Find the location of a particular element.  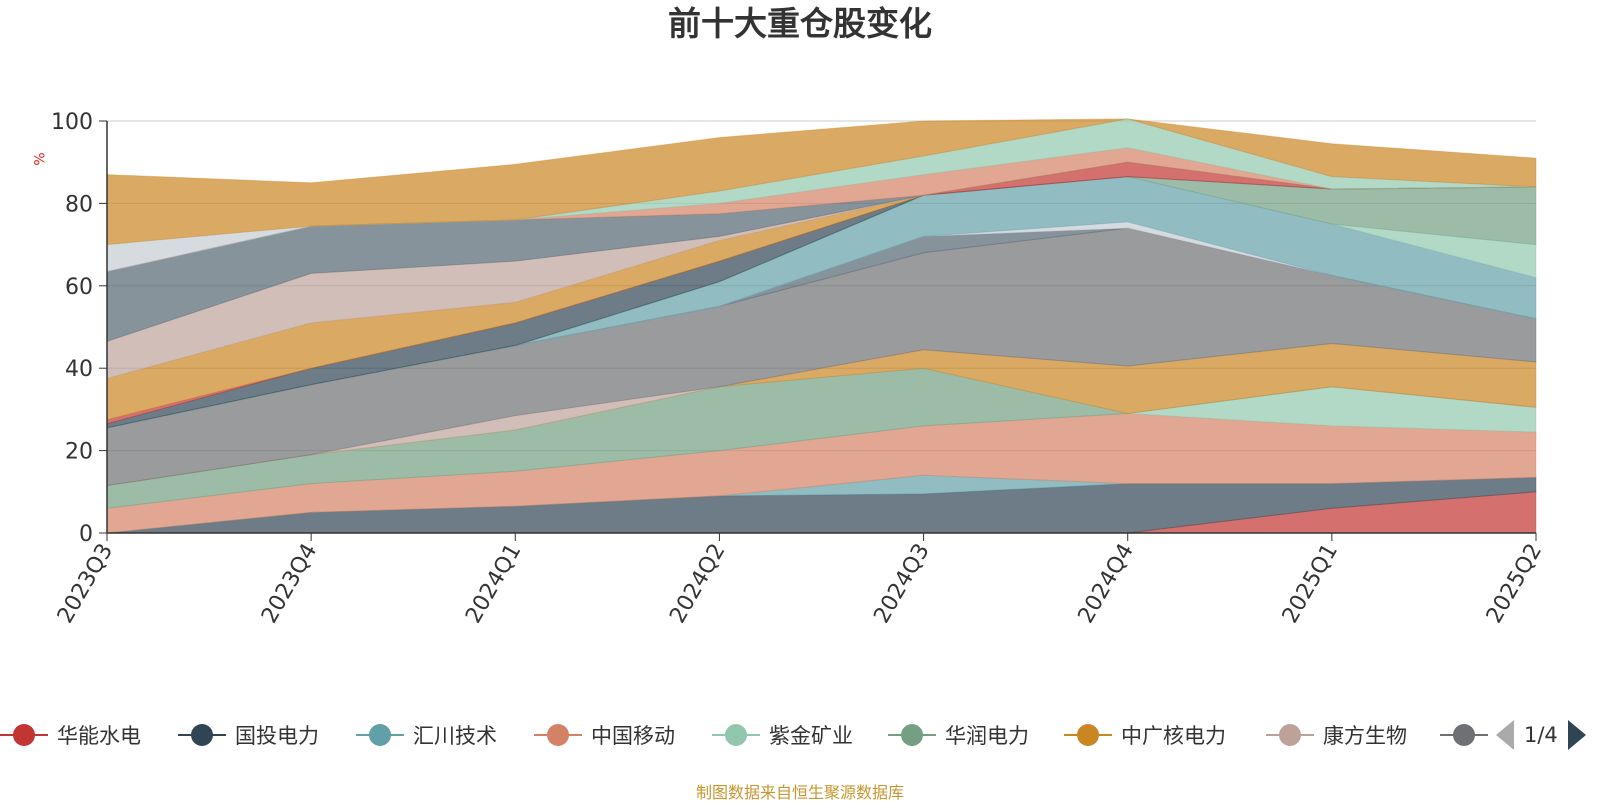

legend-item: 汇川技术 is located at coordinates (426, 735).